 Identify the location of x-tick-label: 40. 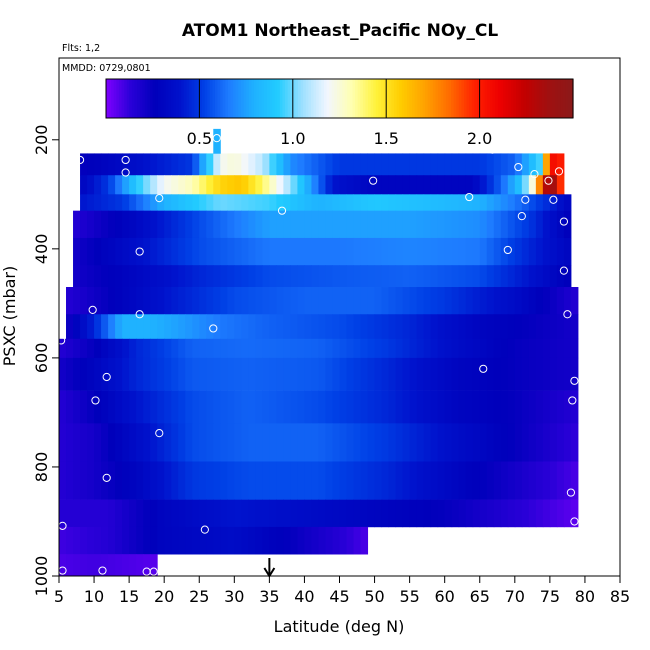
(304, 596).